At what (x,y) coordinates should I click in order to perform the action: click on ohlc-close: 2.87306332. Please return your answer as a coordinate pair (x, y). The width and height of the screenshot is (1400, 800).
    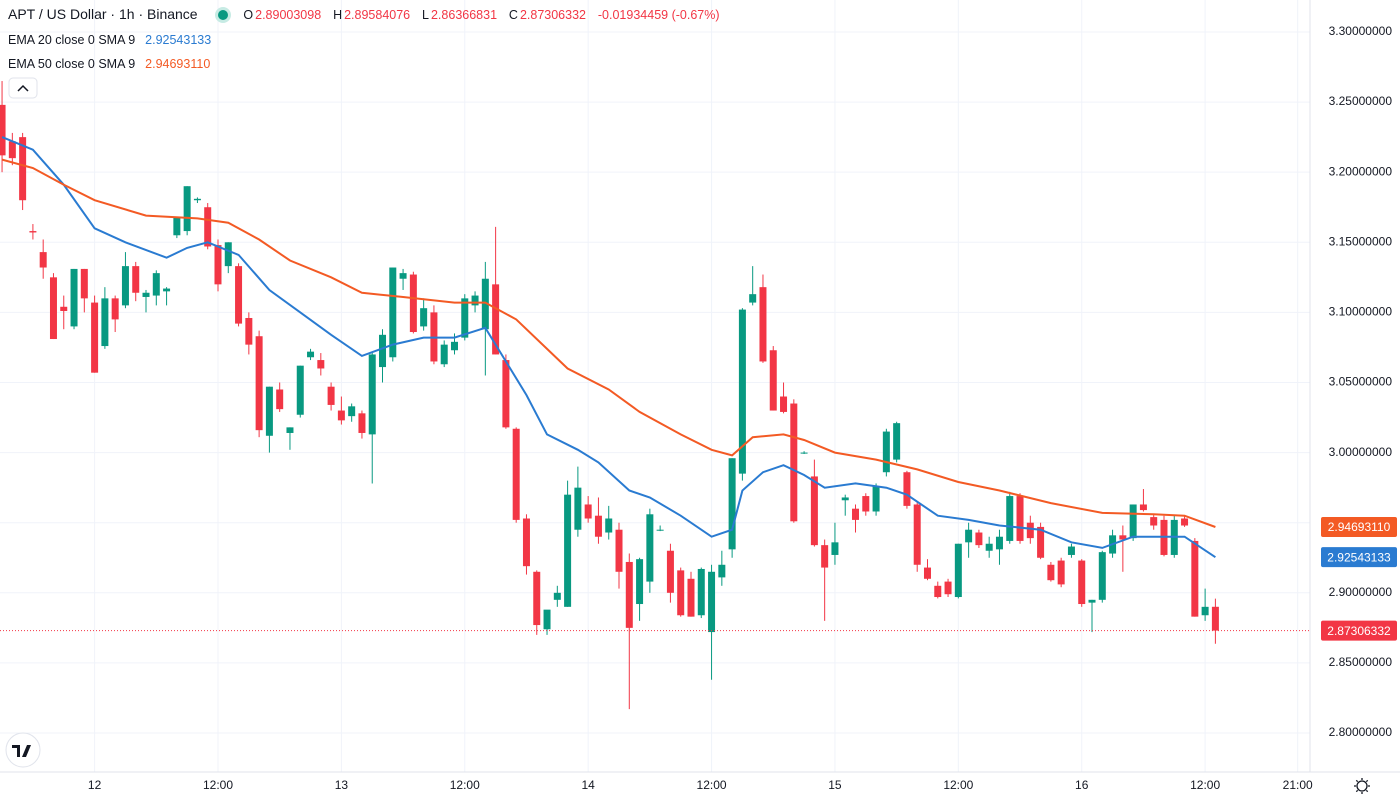
    Looking at the image, I should click on (552, 15).